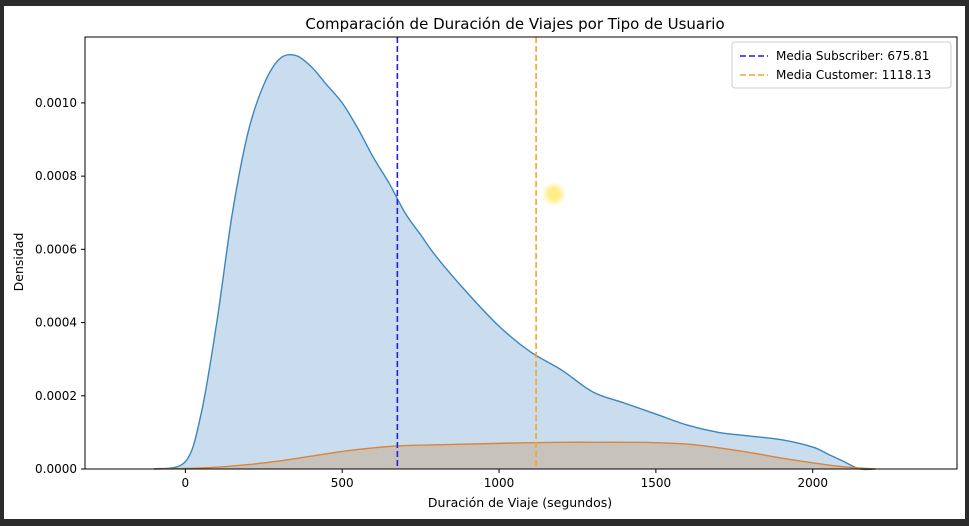  What do you see at coordinates (852, 56) in the screenshot?
I see `legend-entry: Media Subscriber: 675.81` at bounding box center [852, 56].